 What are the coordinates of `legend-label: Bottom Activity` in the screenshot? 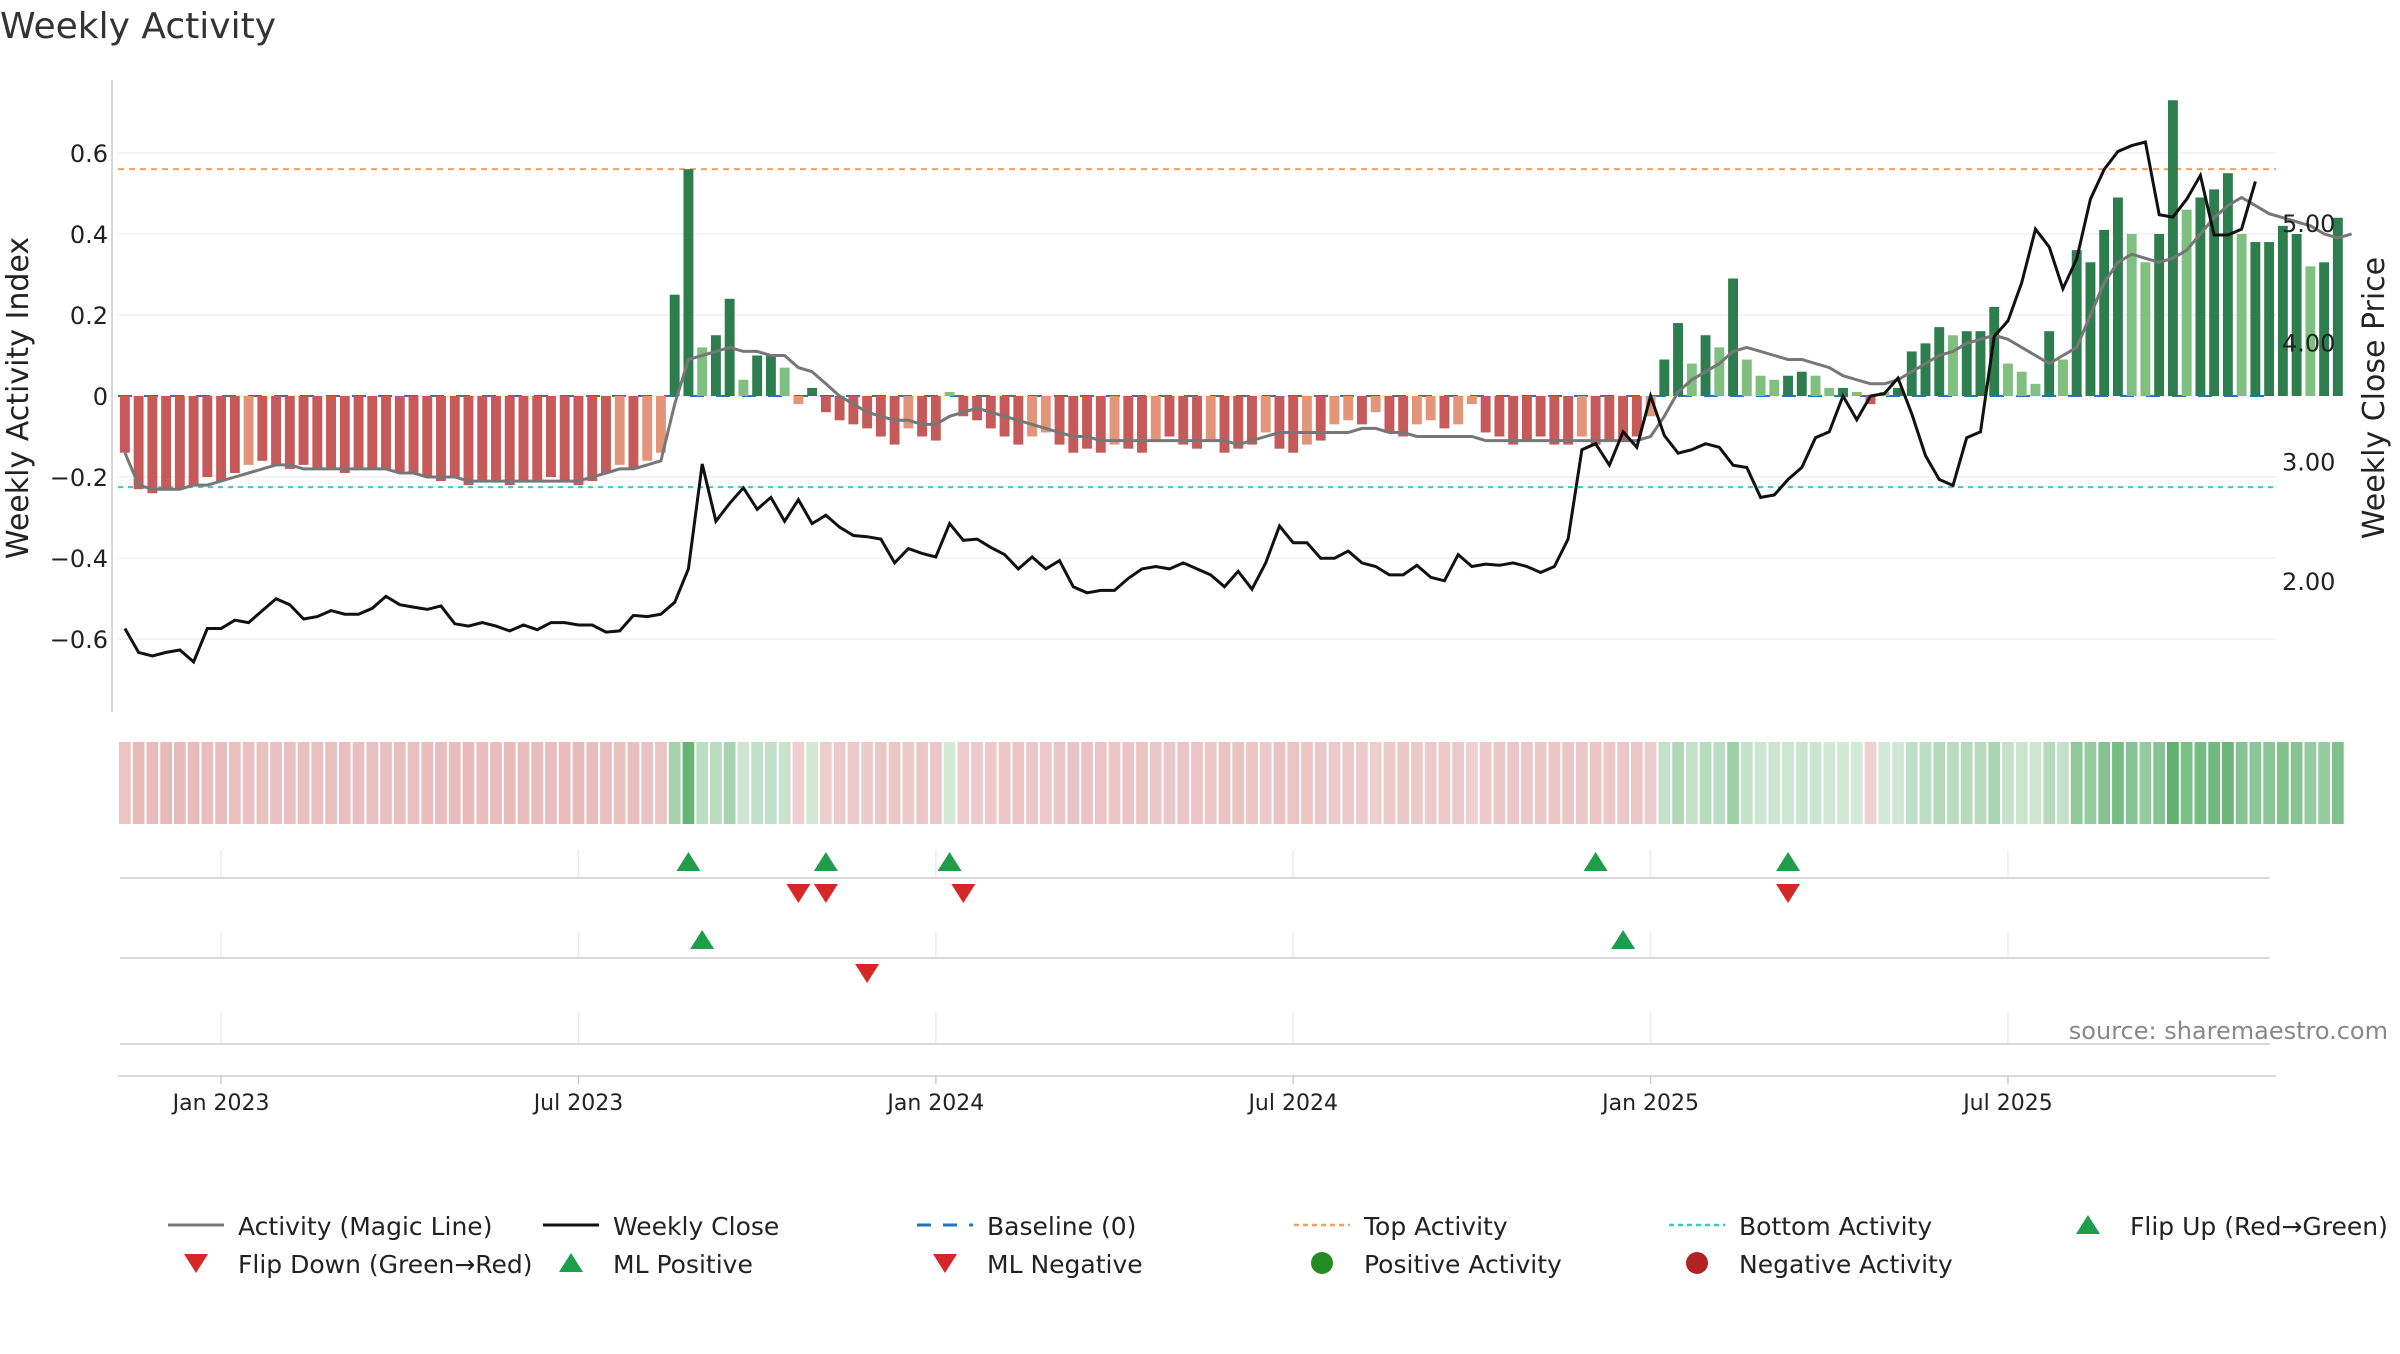 It's located at (1835, 1226).